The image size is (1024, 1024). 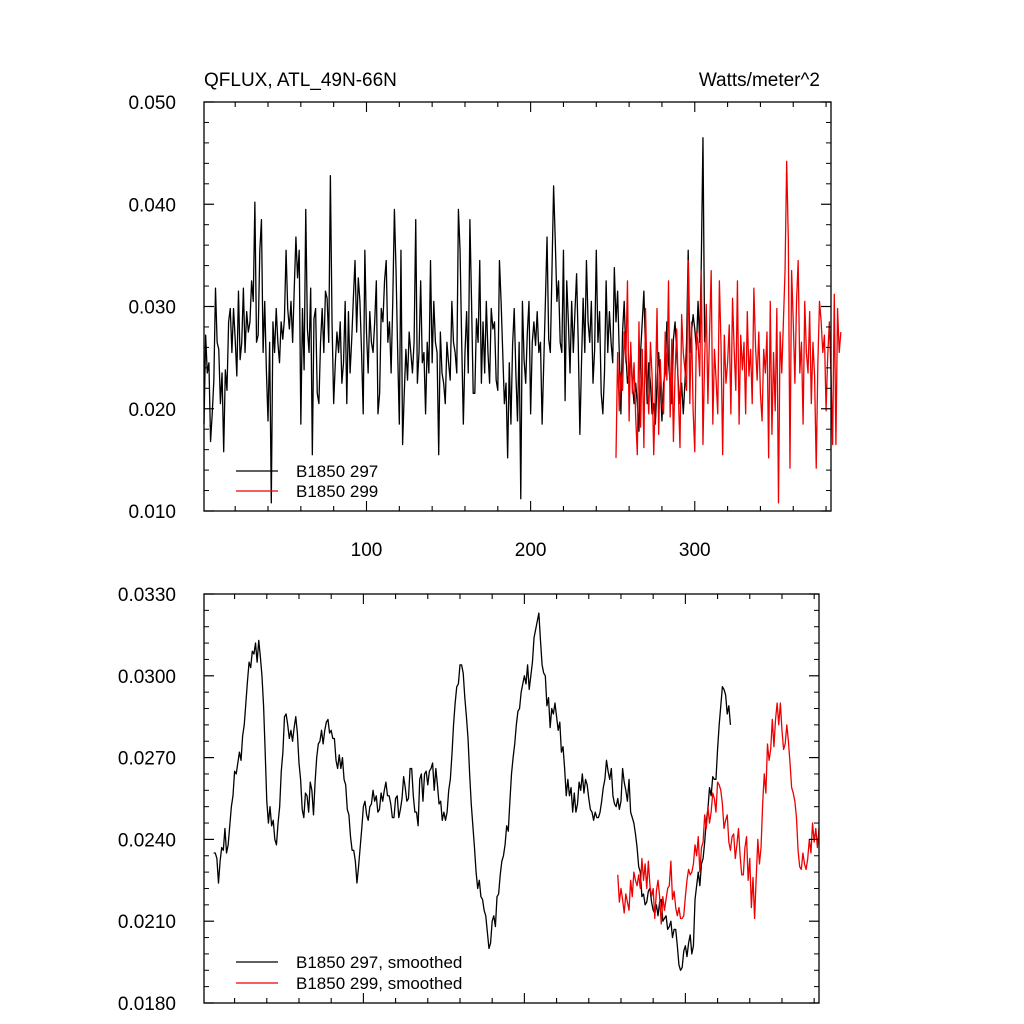 I want to click on legend-top: B1850 297 B1850 299, so click(x=307, y=481).